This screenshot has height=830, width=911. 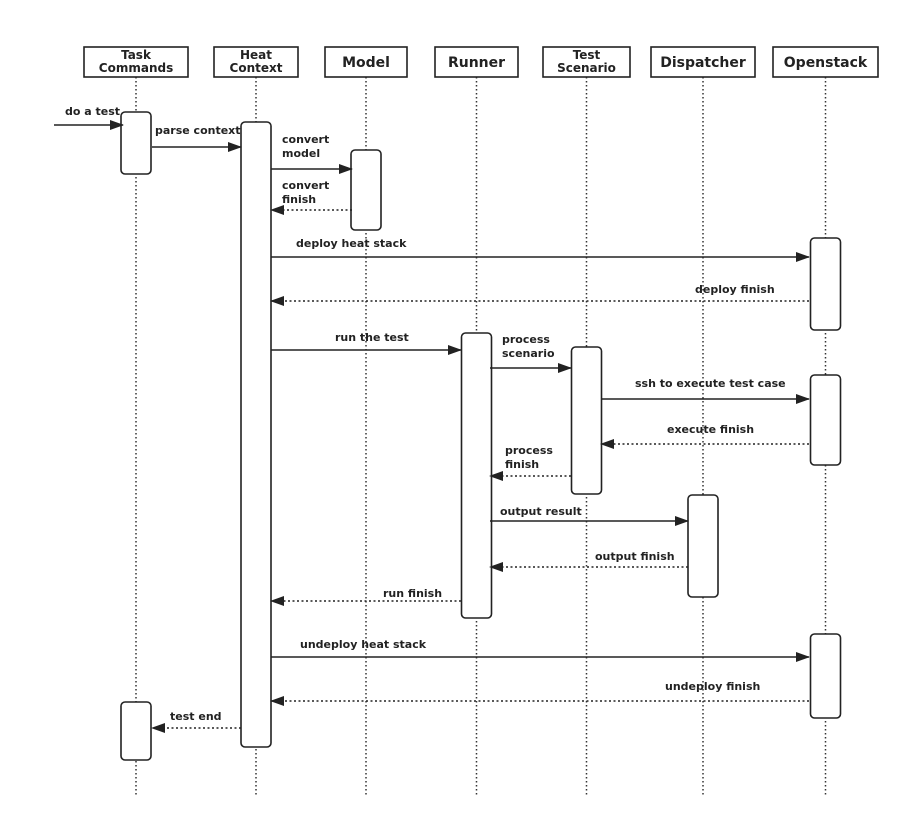 I want to click on participant-runner: Runner, so click(x=476, y=62).